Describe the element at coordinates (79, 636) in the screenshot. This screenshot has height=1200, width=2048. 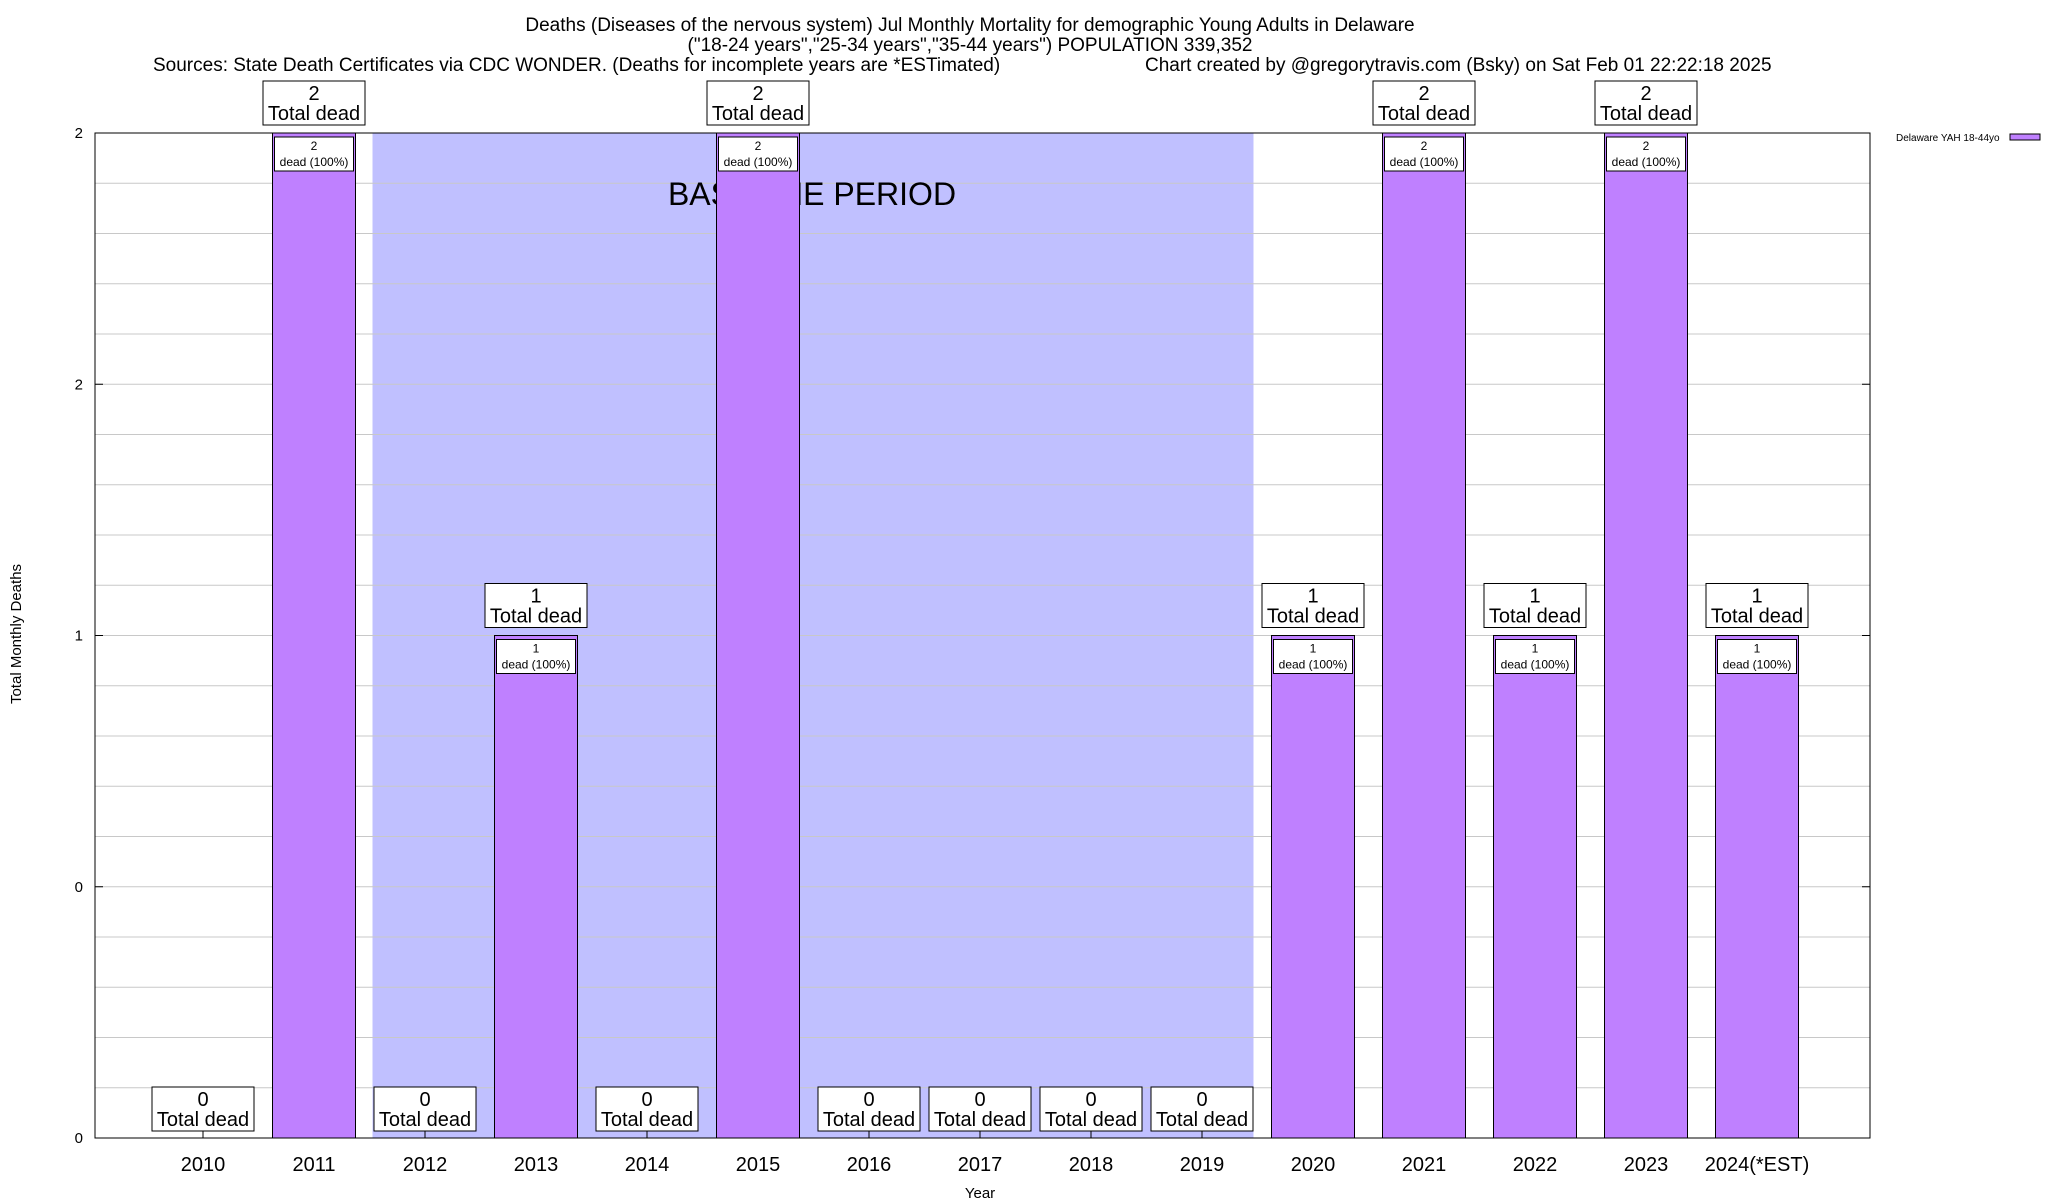
I see `y-tick-label: 1` at that location.